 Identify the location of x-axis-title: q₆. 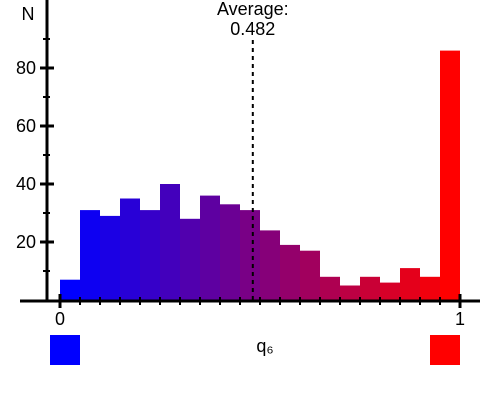
(264, 346).